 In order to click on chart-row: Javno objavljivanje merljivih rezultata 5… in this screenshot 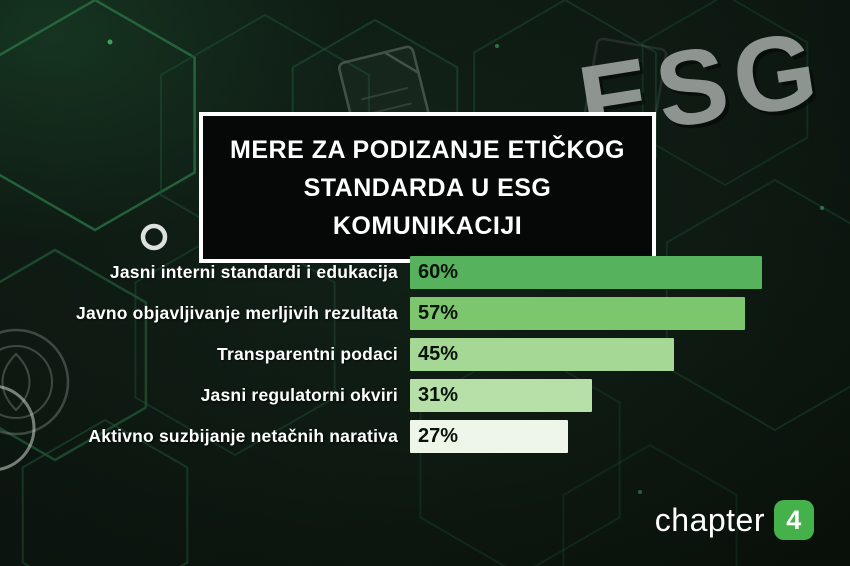, I will do `click(425, 313)`.